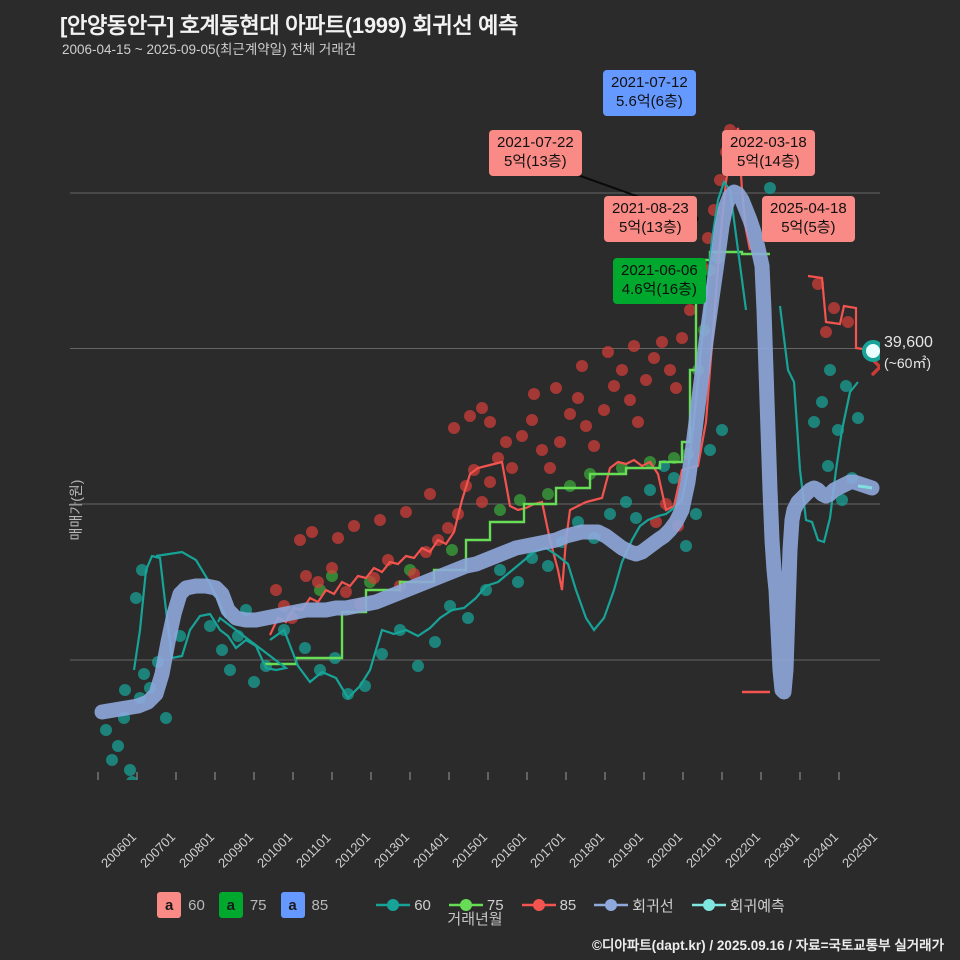  I want to click on x-axis-ticks, so click(468, 776).